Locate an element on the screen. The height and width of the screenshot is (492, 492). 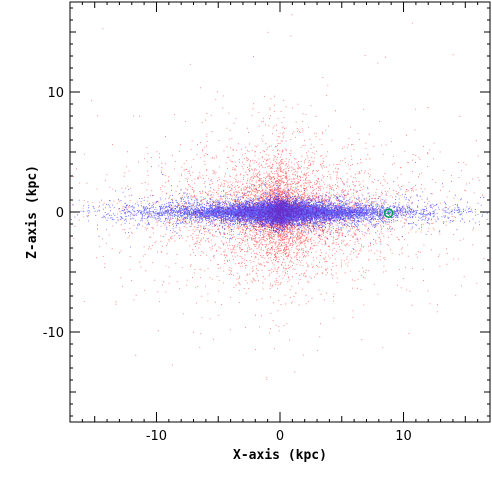
x-axis-title: X-axis (kpc) is located at coordinates (280, 455).